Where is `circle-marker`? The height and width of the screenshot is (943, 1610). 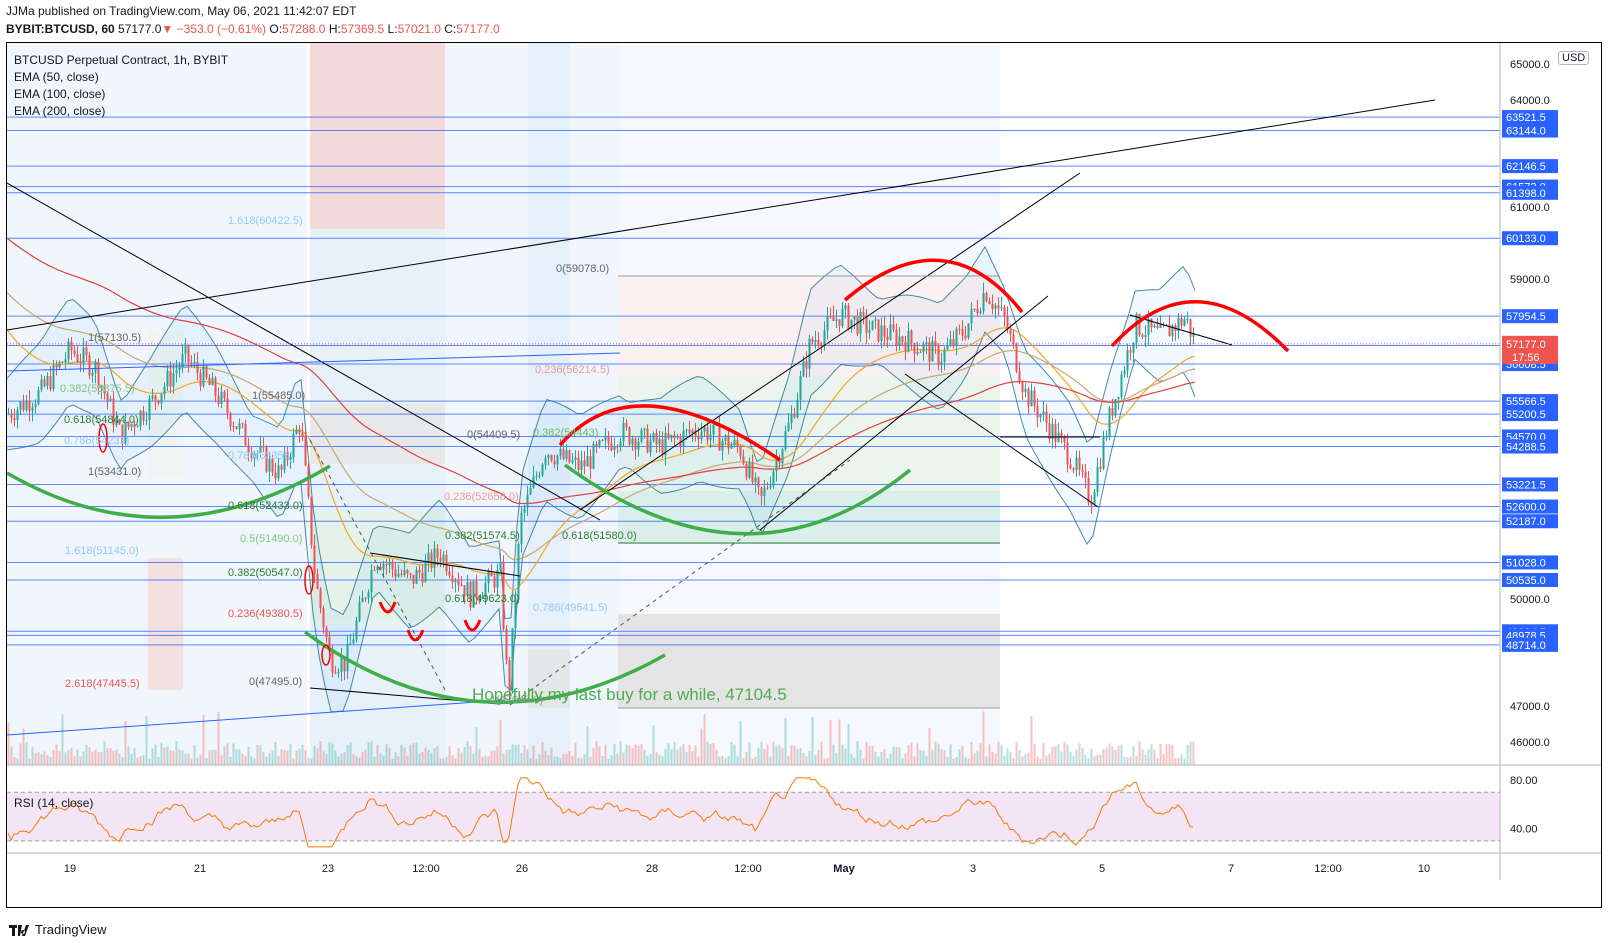 circle-marker is located at coordinates (103, 438).